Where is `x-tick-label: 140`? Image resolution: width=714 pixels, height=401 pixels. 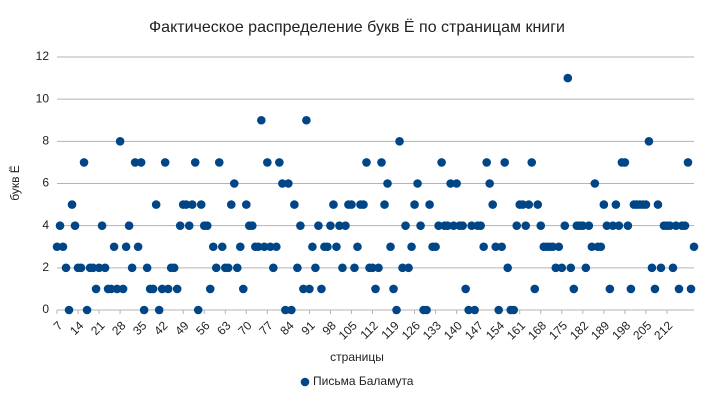 x-tick-label: 140 is located at coordinates (453, 330).